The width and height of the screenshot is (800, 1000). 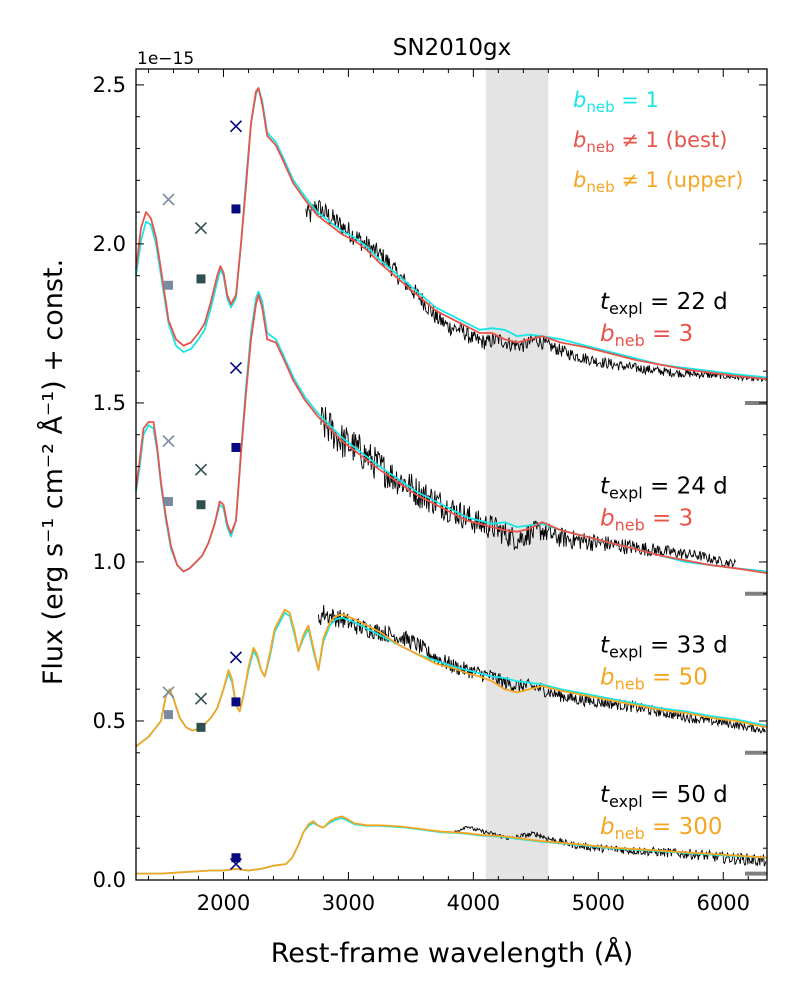 What do you see at coordinates (658, 182) in the screenshot?
I see `legend-entry-upper: bneb ≠ 1 (upper)` at bounding box center [658, 182].